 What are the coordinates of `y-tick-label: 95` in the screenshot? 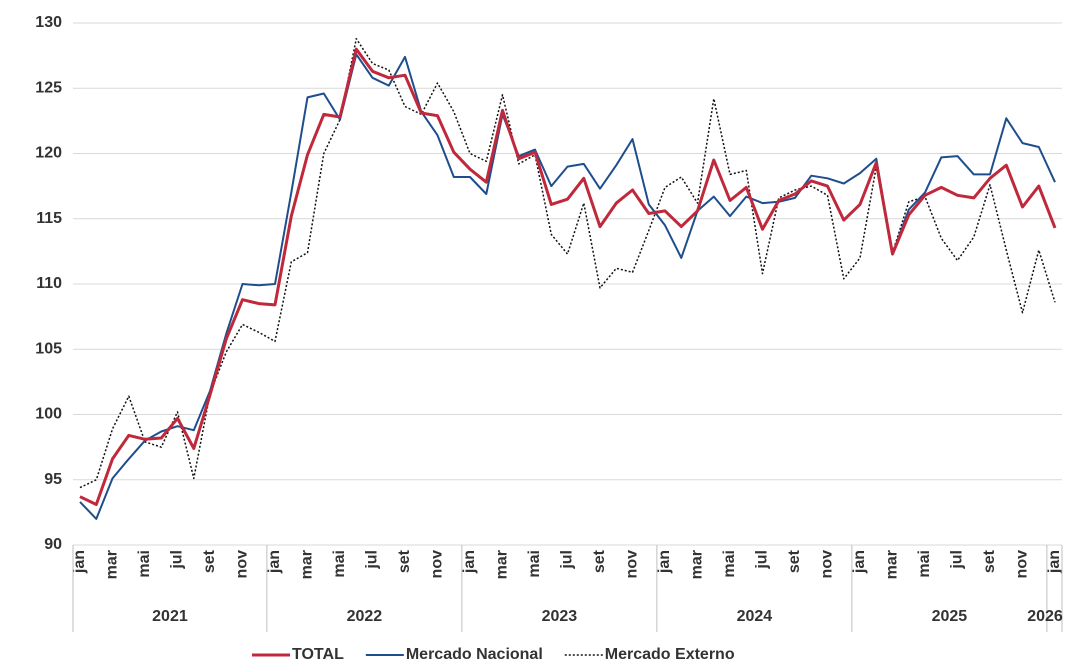 It's located at (53, 479).